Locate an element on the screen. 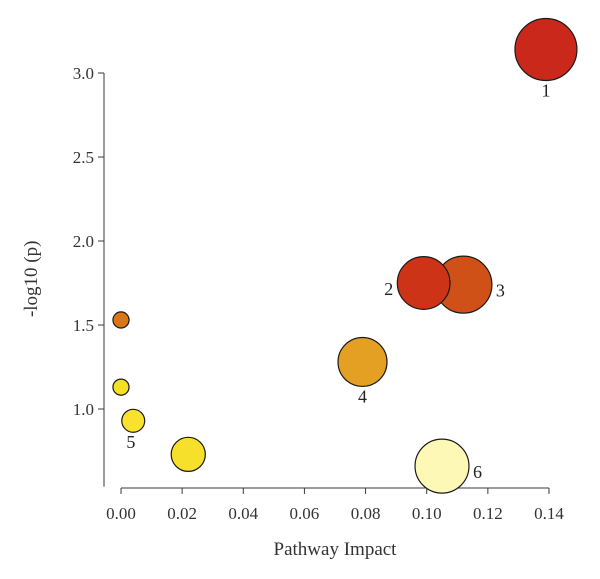 This screenshot has height=579, width=600. point-label: 6 is located at coordinates (477, 472).